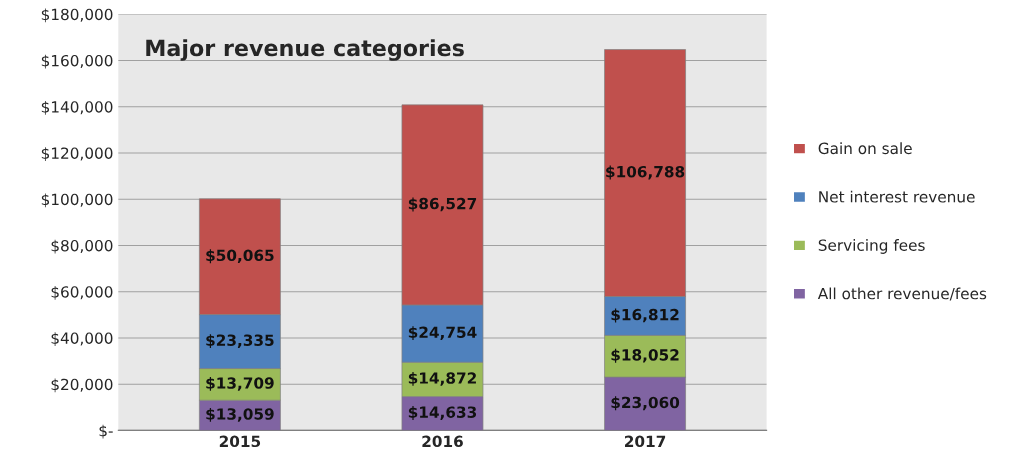 This screenshot has width=1029, height=473. I want to click on y-tick-label: $180,000, so click(77, 15).